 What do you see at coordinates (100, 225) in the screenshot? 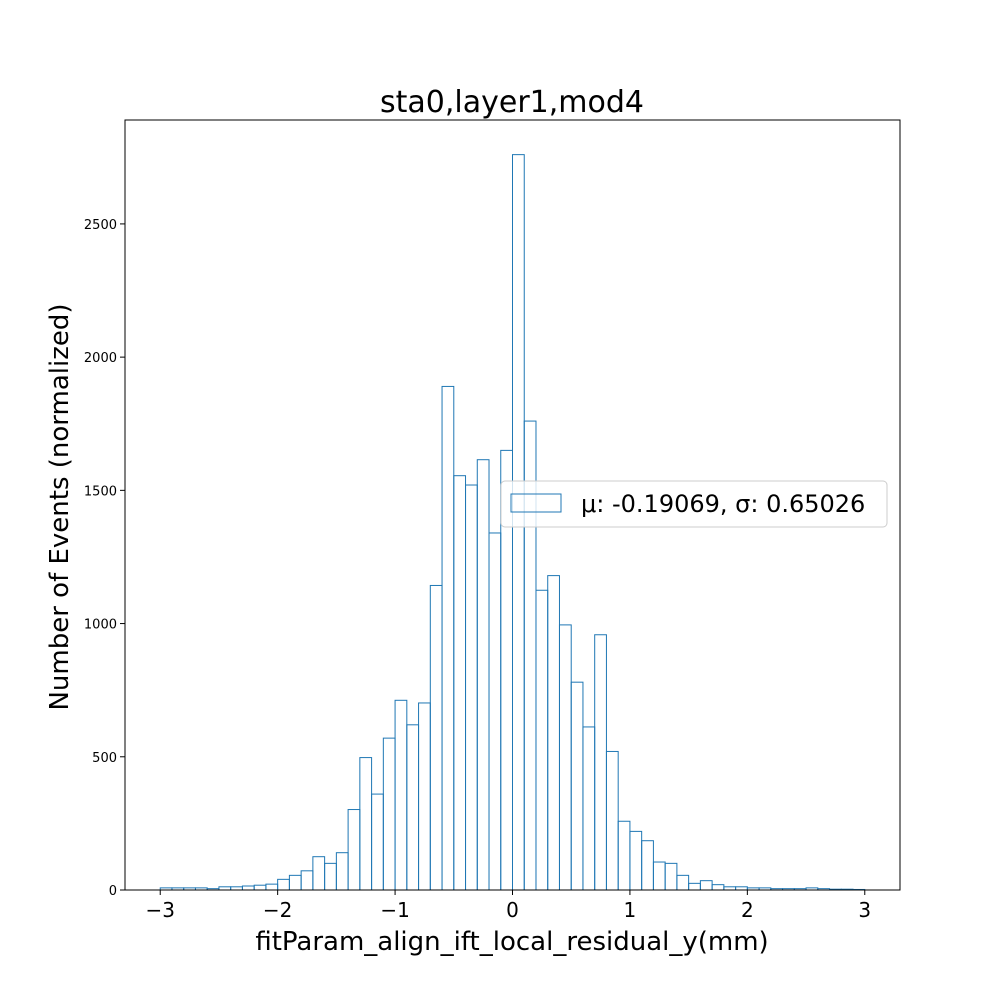
I see `y-tick-label: 2500` at bounding box center [100, 225].